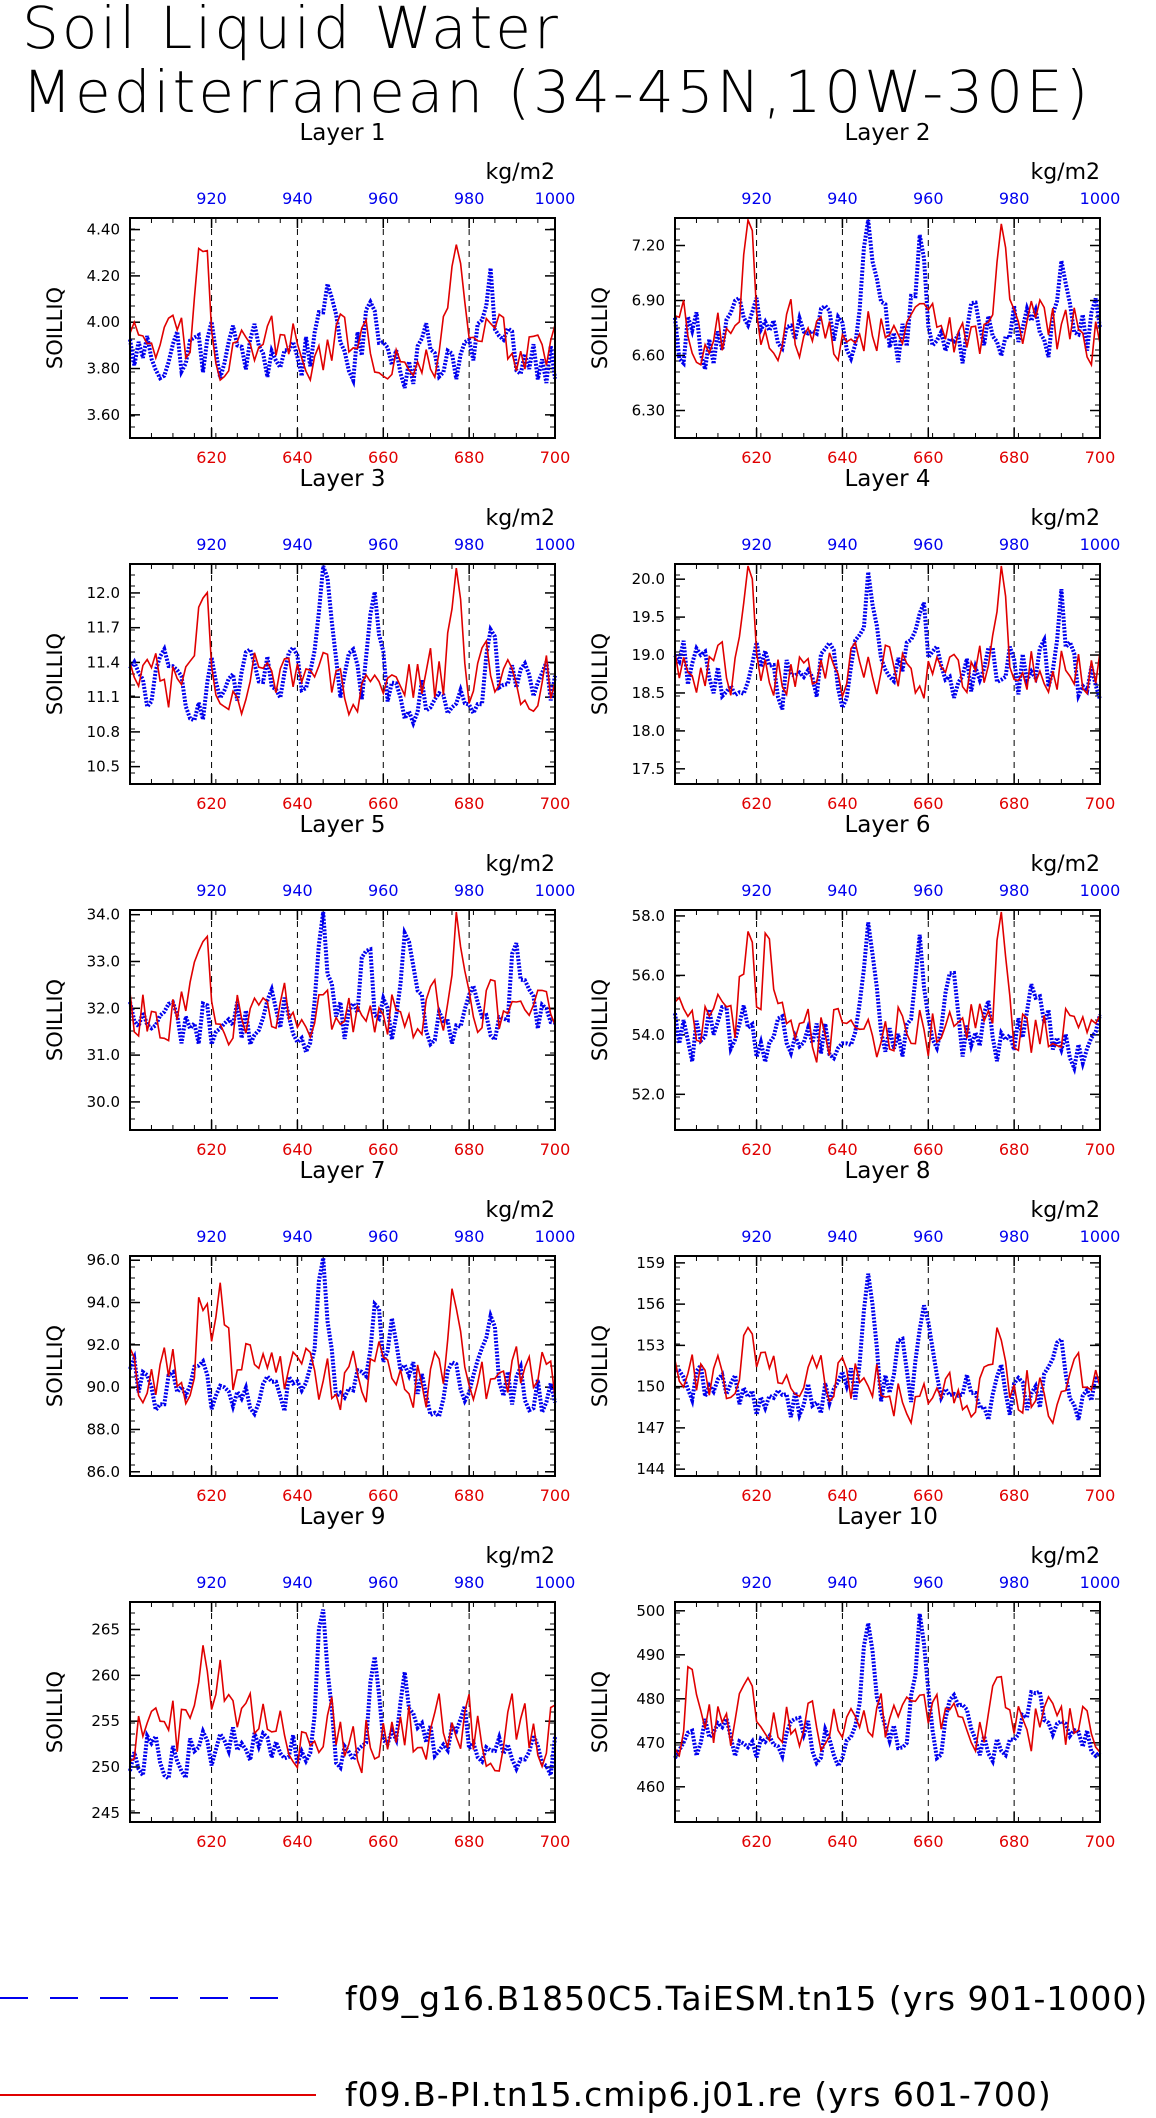 The height and width of the screenshot is (2118, 1156). Describe the element at coordinates (103, 915) in the screenshot. I see `y-tick-label: 34.0` at that location.